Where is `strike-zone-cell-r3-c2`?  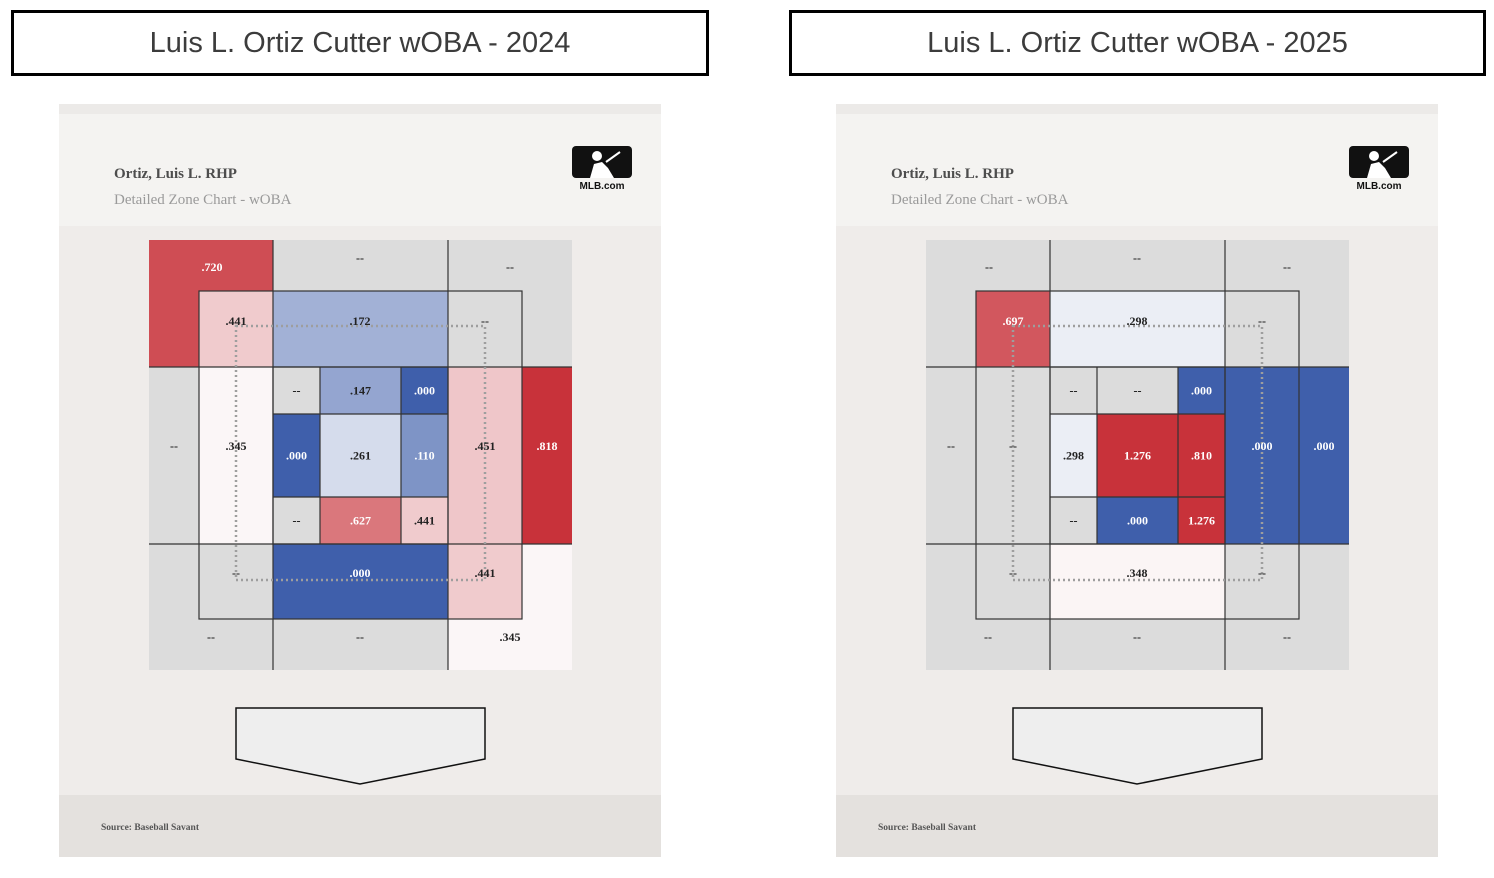
strike-zone-cell-r3-c2 is located at coordinates (360, 520).